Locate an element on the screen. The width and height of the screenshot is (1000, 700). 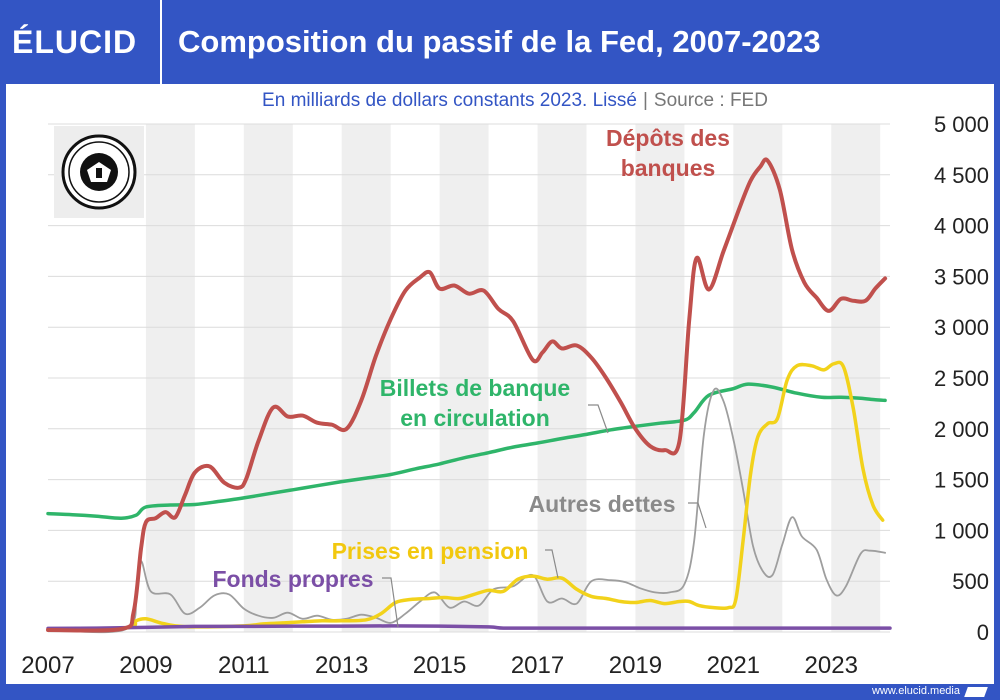
federal-reserve-seal-icon is located at coordinates (99, 172).